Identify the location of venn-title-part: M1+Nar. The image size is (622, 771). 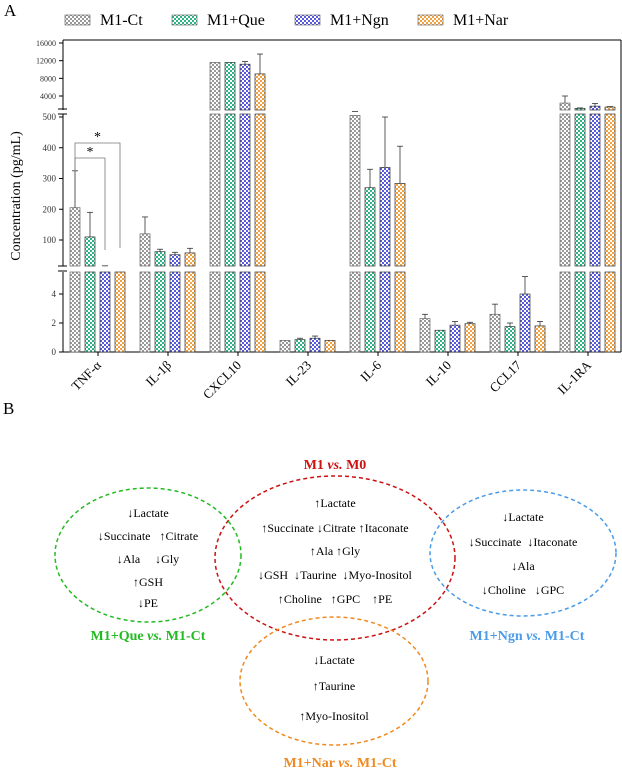
(310, 763).